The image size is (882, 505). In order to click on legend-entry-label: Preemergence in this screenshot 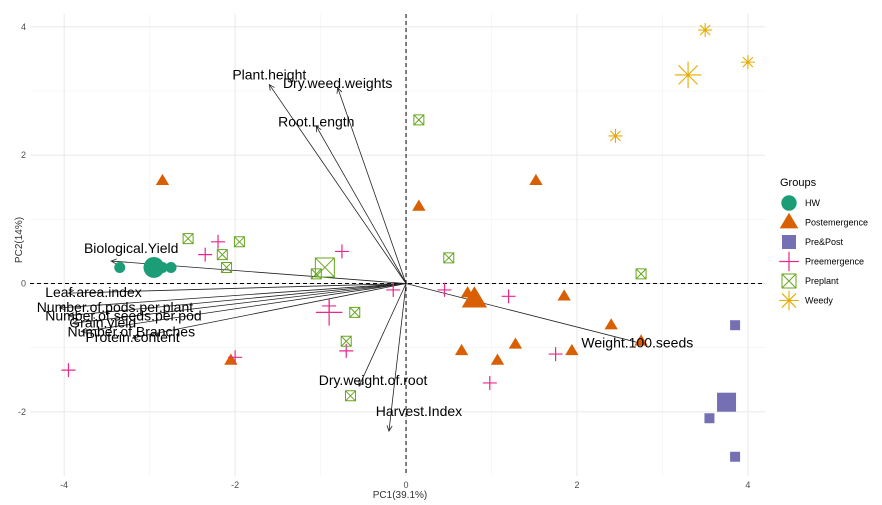, I will do `click(834, 262)`.